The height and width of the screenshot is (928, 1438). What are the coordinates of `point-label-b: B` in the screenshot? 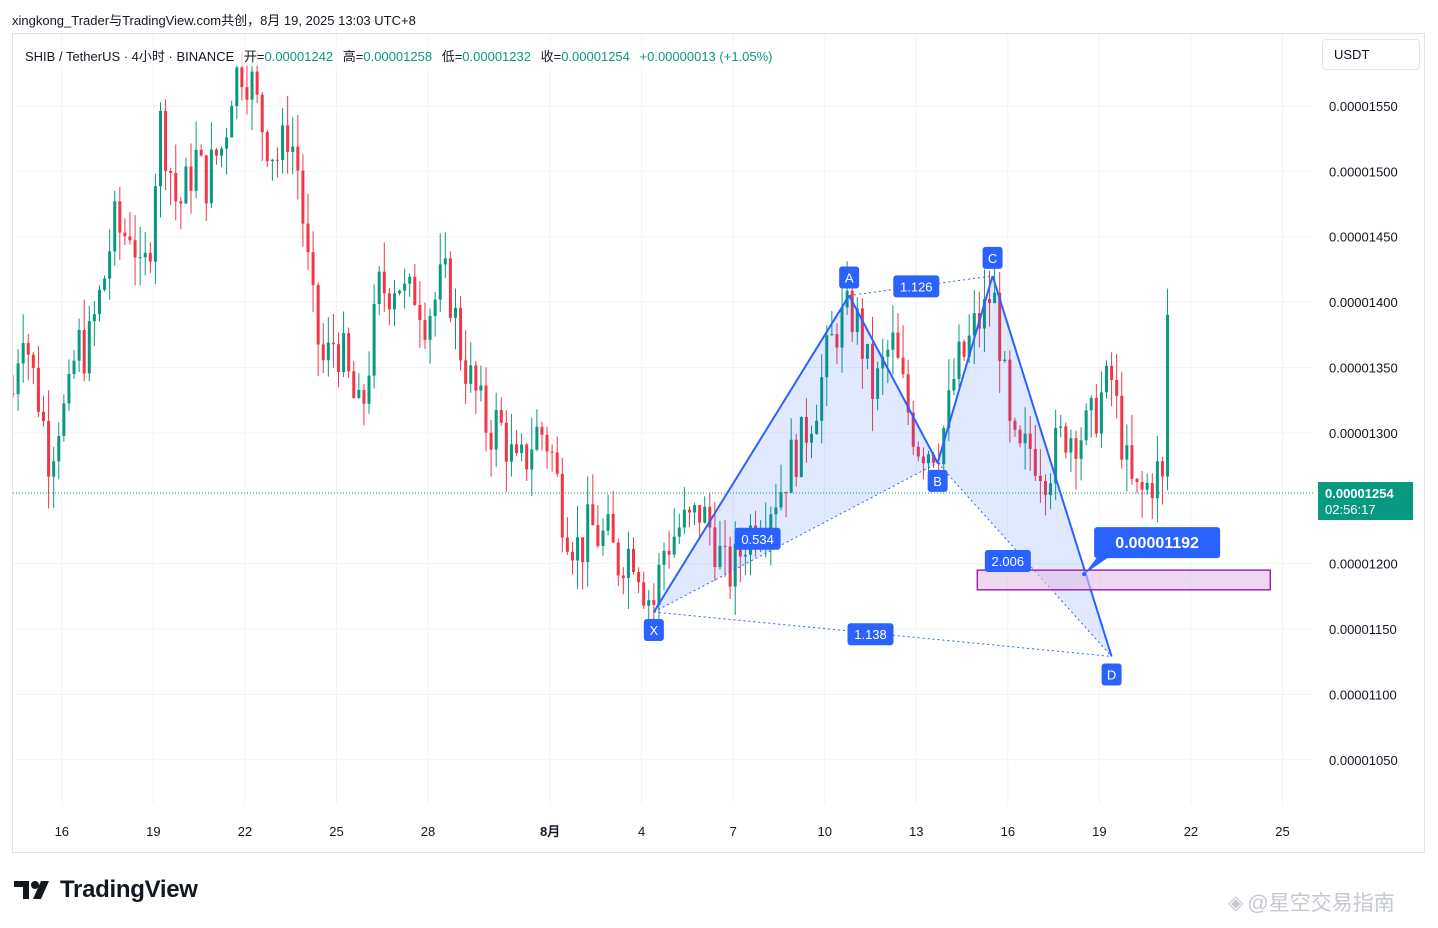 It's located at (937, 480).